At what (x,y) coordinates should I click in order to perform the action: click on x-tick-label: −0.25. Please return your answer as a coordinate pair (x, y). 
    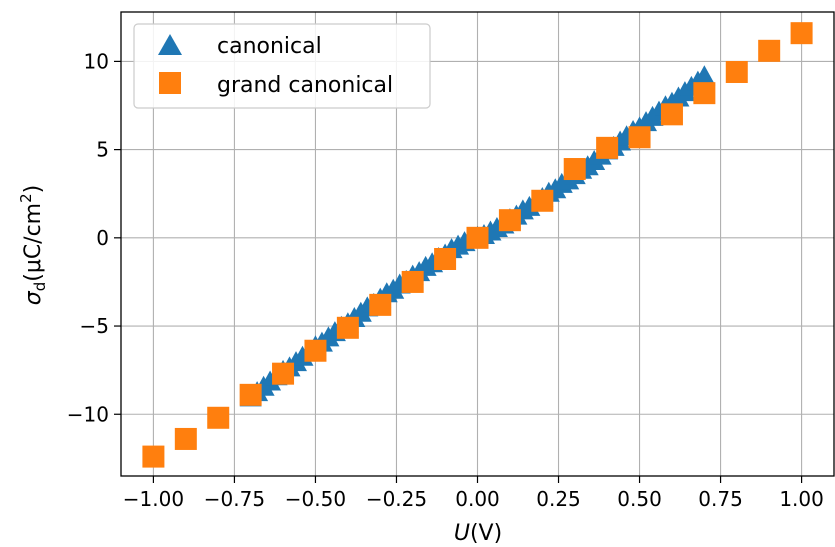
    Looking at the image, I should click on (396, 499).